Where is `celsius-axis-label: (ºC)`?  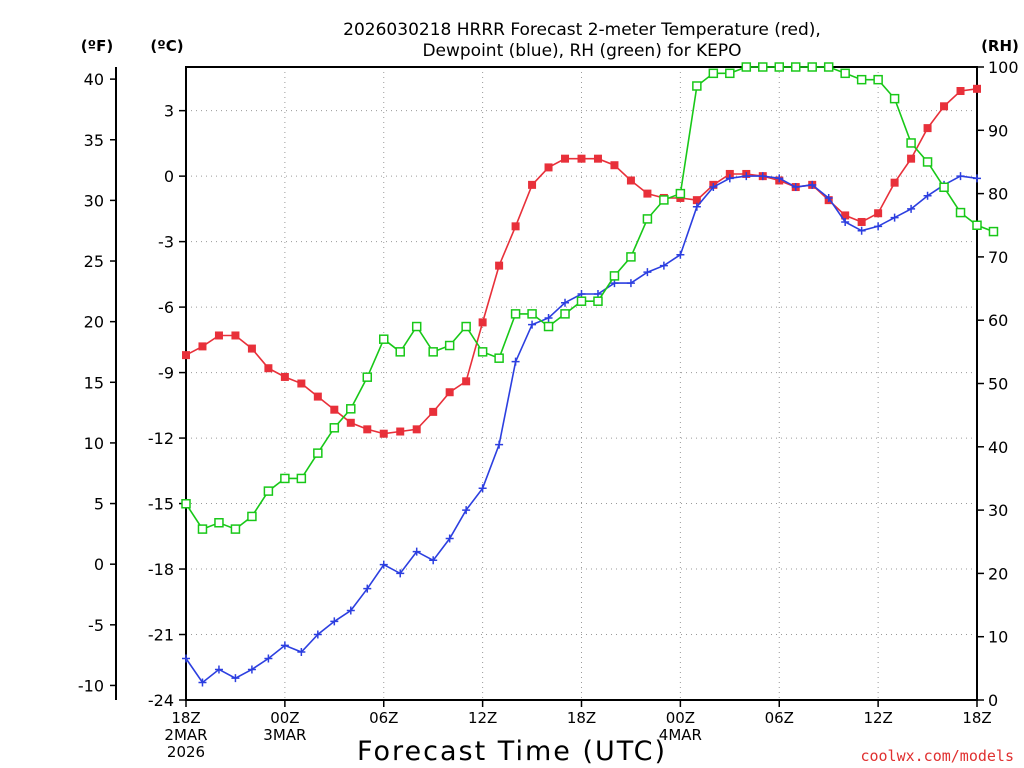
celsius-axis-label: (ºC) is located at coordinates (166, 46).